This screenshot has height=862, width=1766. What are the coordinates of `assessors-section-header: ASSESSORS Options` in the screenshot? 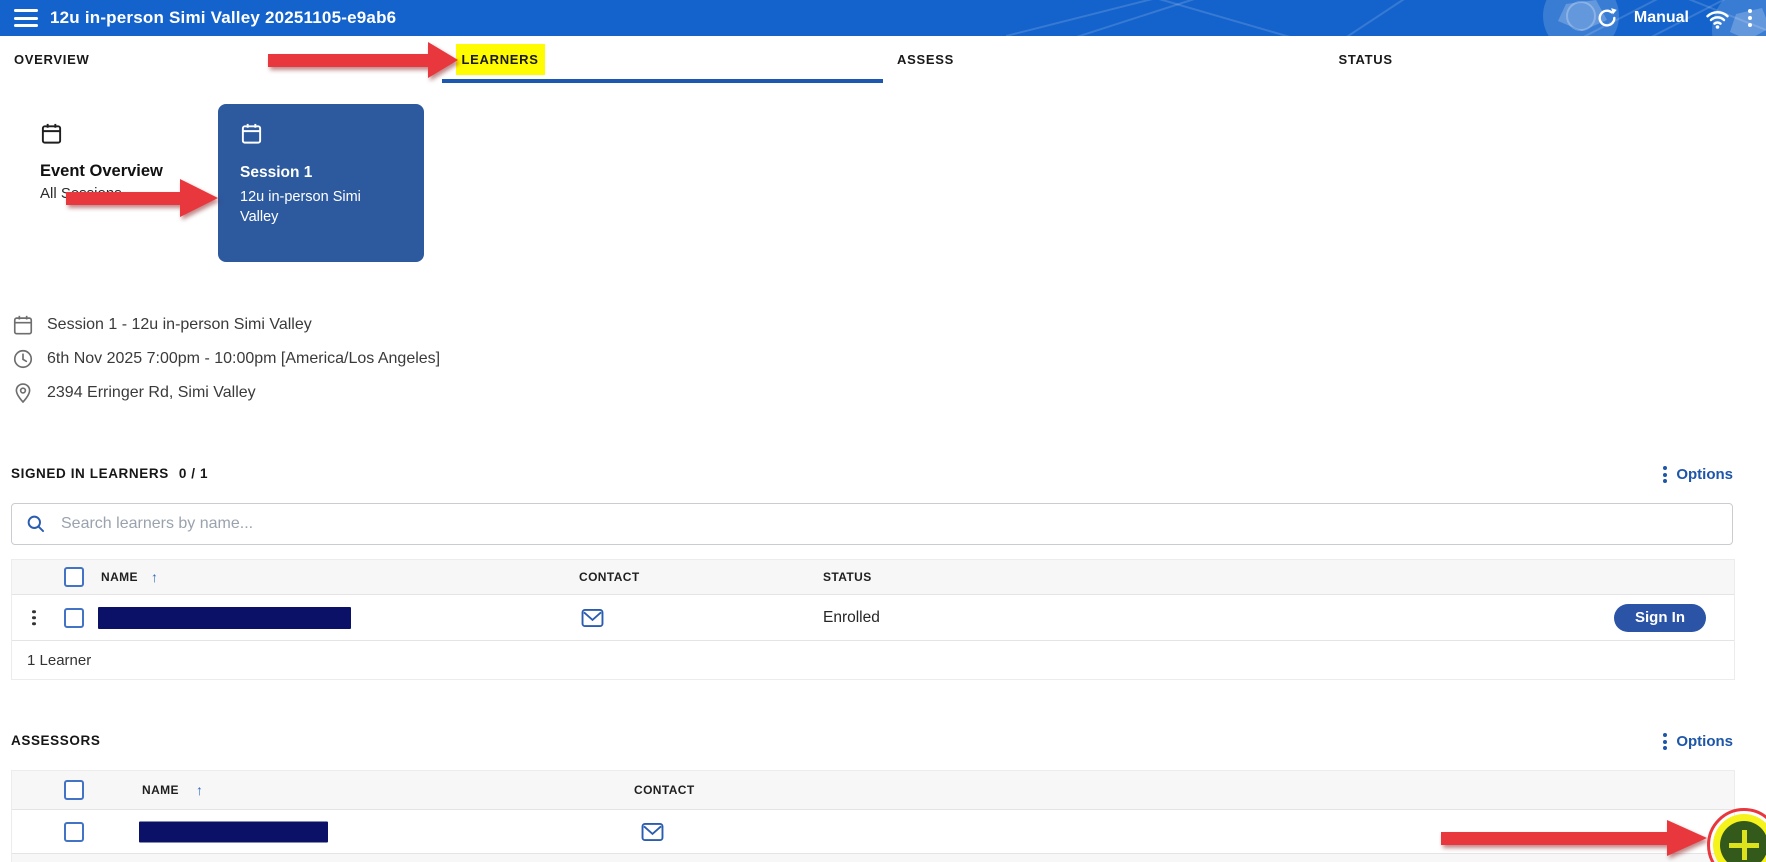 It's located at (883, 744).